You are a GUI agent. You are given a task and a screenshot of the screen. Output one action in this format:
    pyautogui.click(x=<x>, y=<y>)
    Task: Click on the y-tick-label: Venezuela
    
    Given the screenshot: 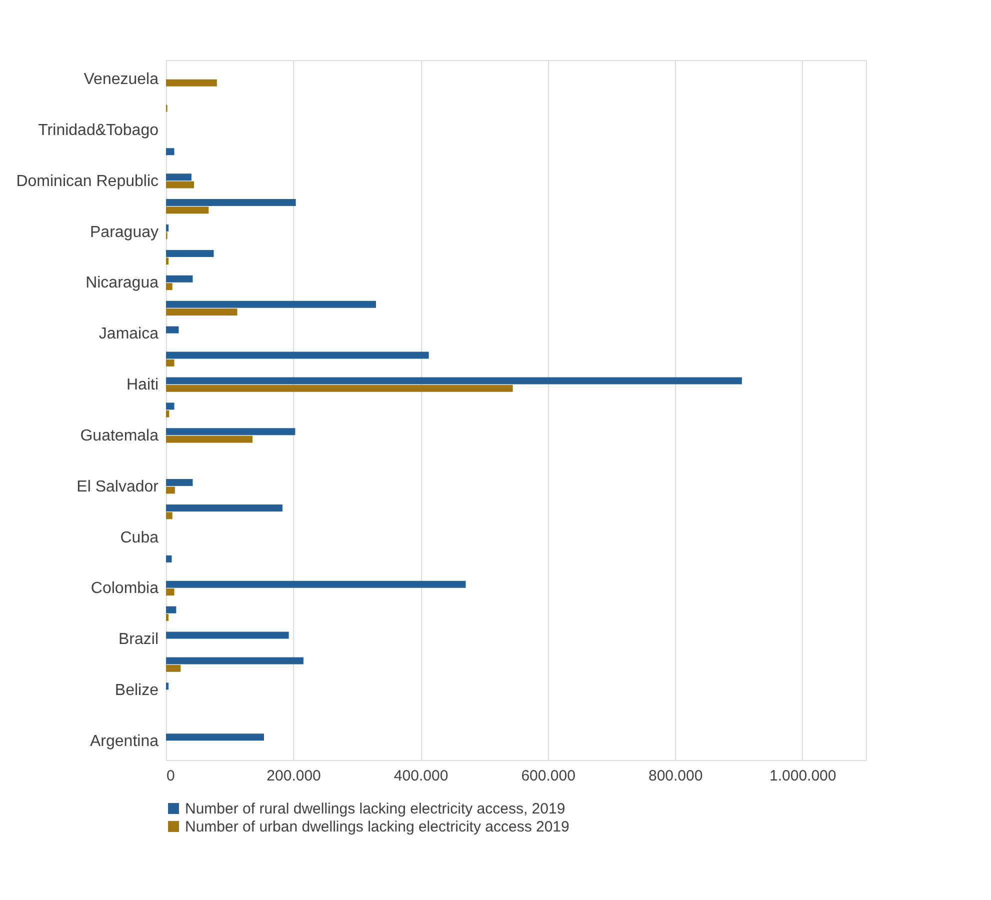 What is the action you would take?
    pyautogui.click(x=121, y=79)
    